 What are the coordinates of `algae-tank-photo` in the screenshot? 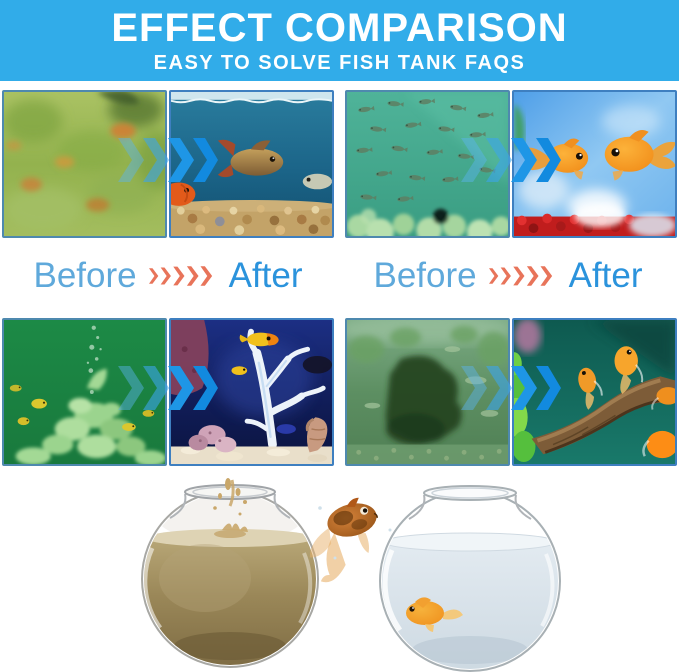 It's located at (84, 164).